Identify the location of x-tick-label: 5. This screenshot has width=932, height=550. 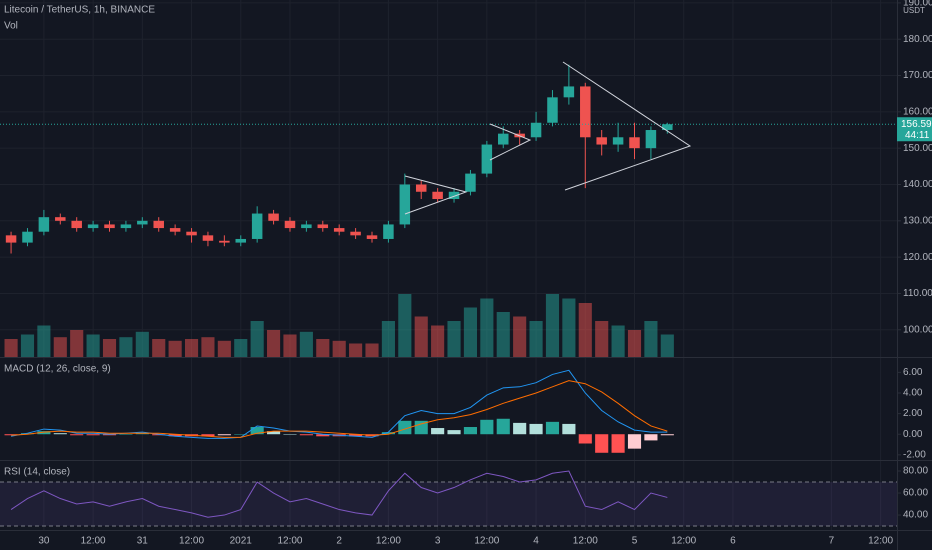
(635, 541).